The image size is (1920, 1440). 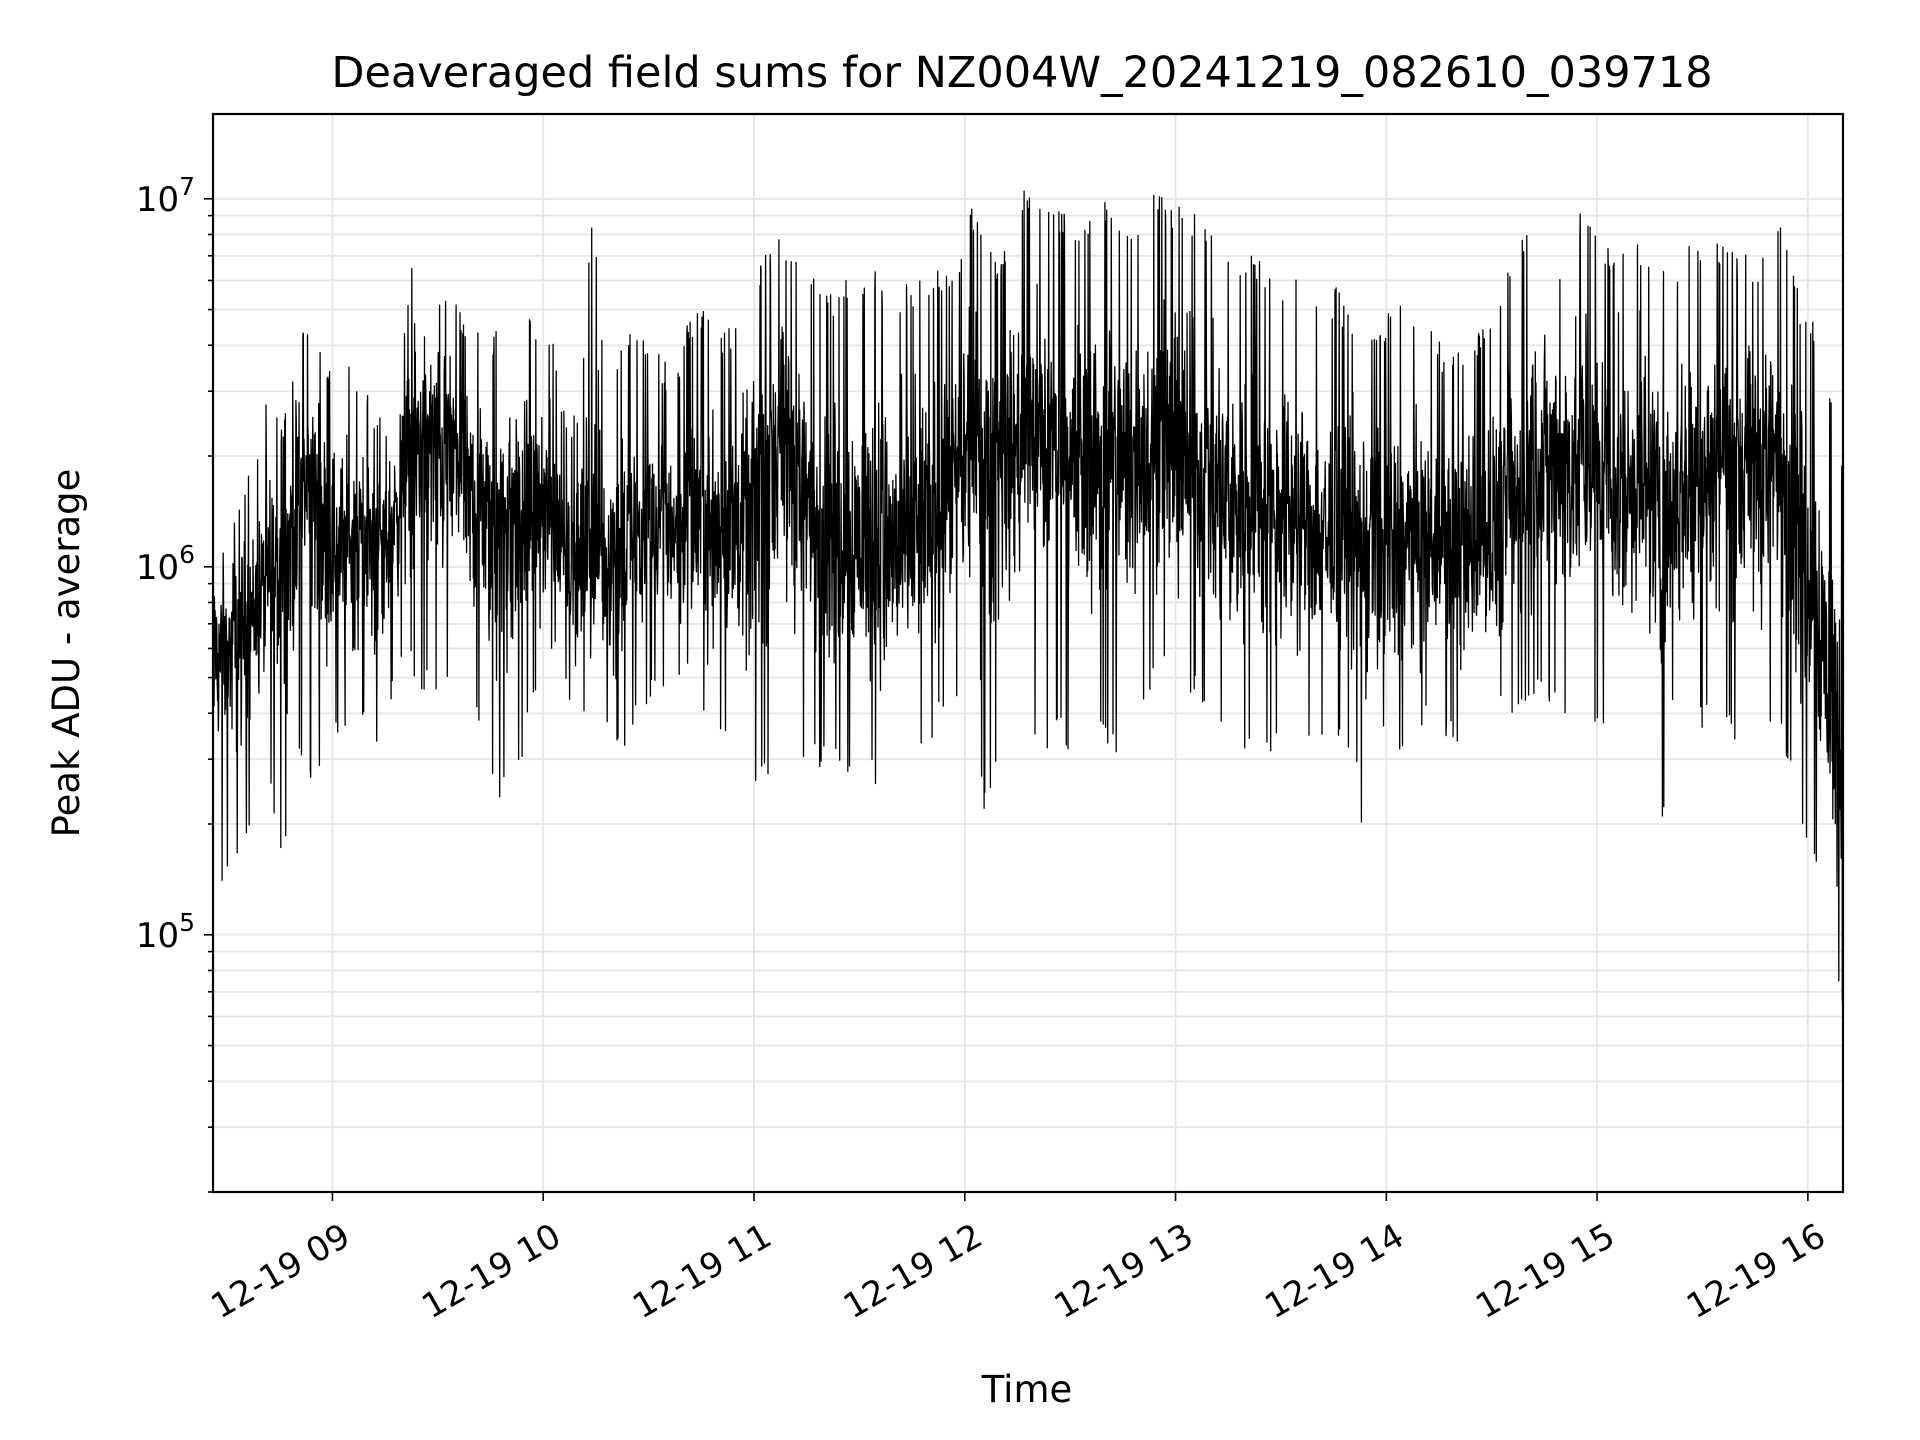 What do you see at coordinates (174, 682) in the screenshot?
I see `y-axis: 10⁵ 10⁶ 10⁷` at bounding box center [174, 682].